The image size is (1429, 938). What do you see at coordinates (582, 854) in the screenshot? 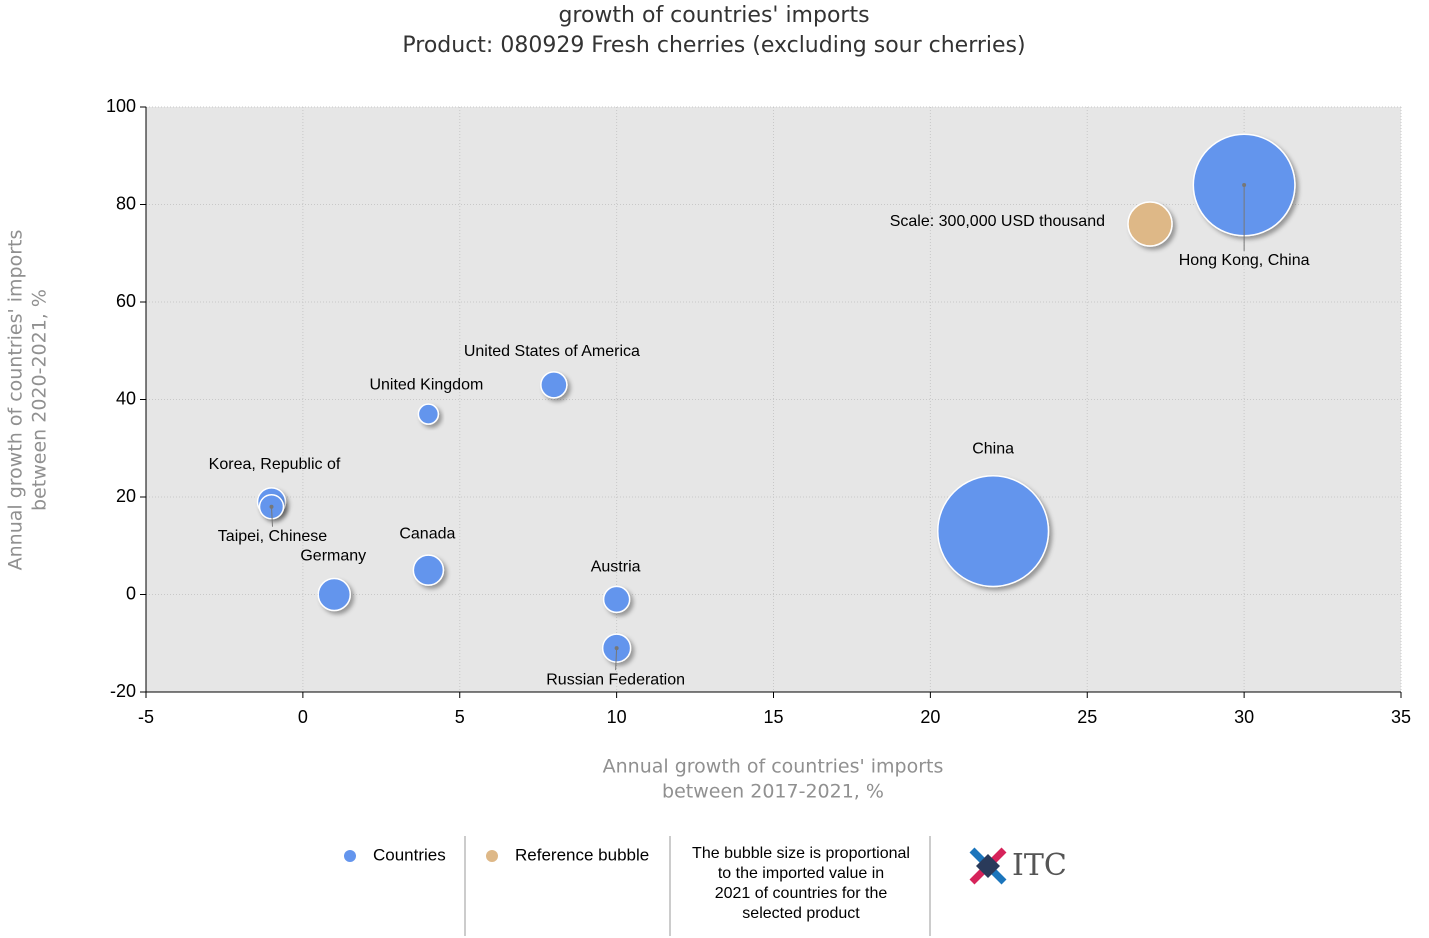
I see `legend-label: Reference bubble` at bounding box center [582, 854].